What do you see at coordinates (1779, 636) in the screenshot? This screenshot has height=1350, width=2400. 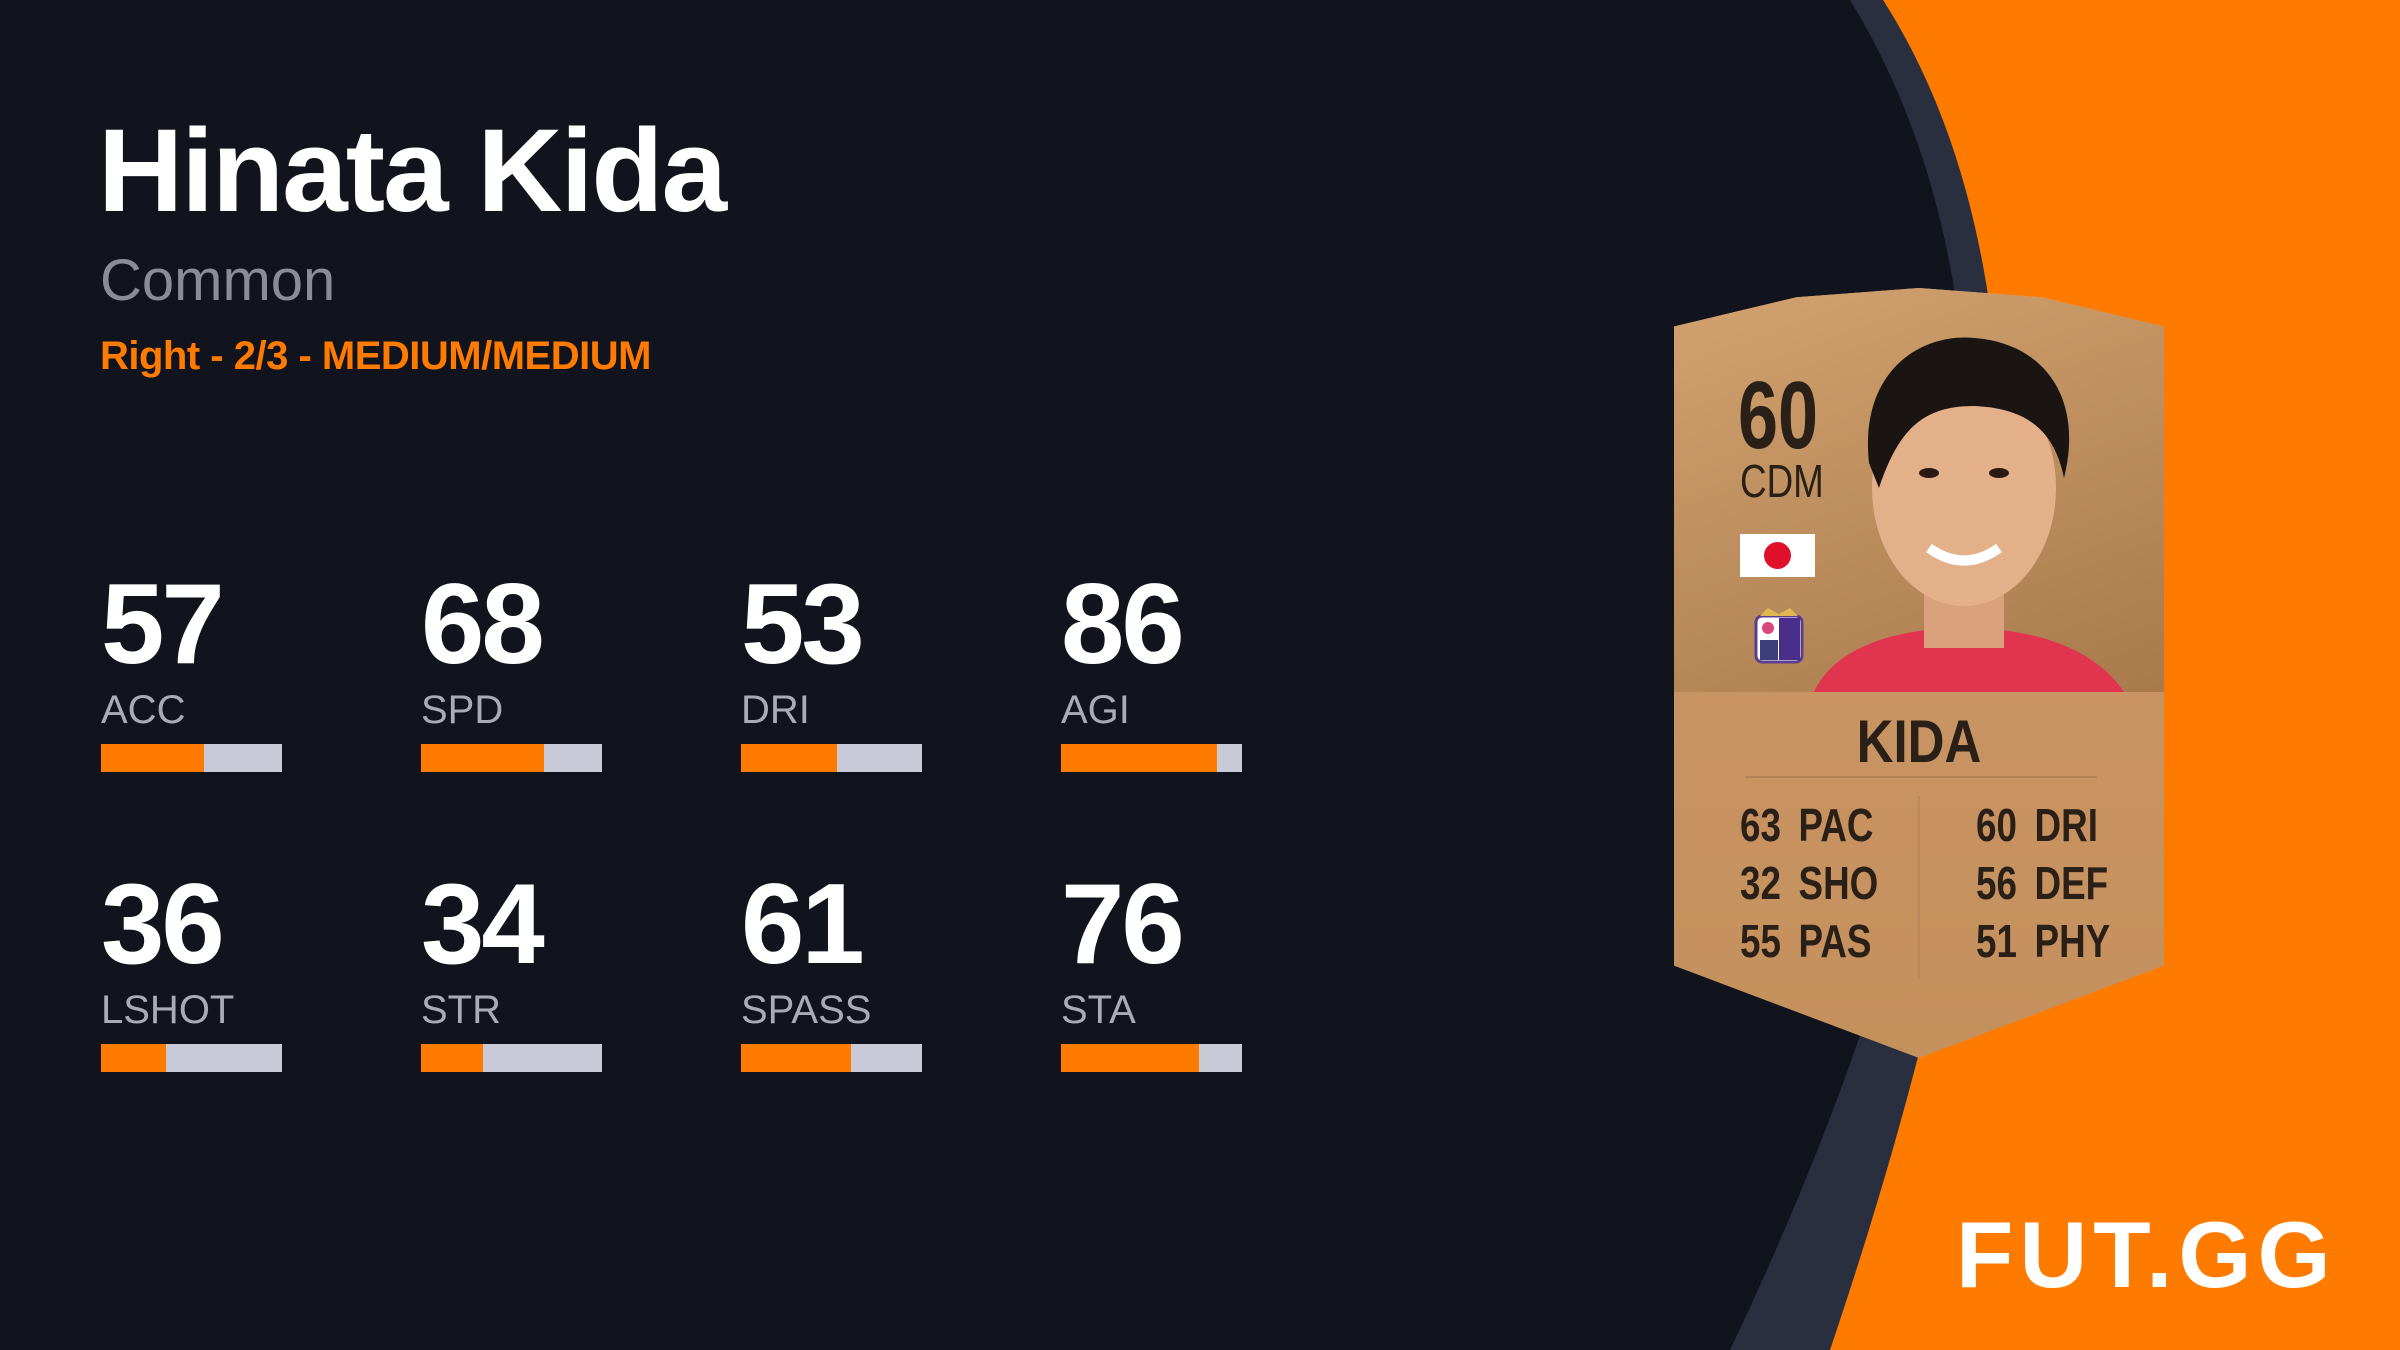 I see `club-crest-icon` at bounding box center [1779, 636].